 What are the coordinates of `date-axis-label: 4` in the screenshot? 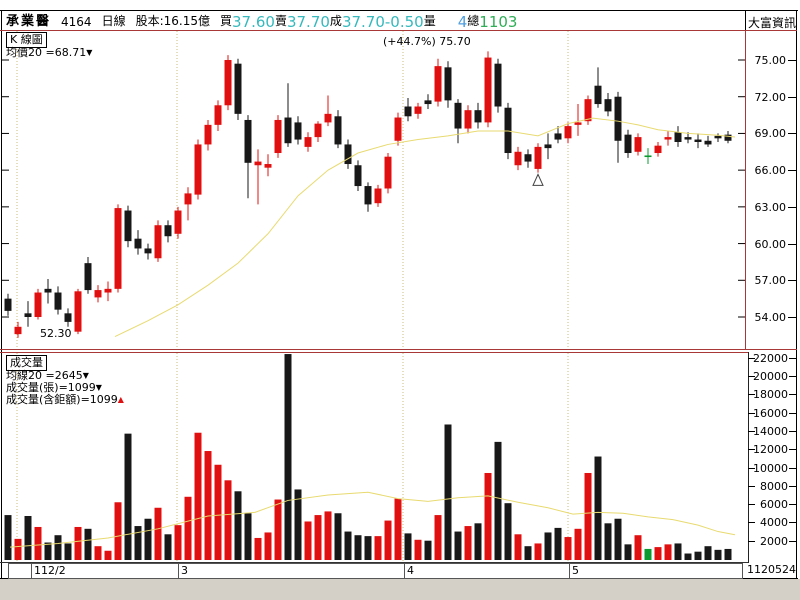 It's located at (410, 570).